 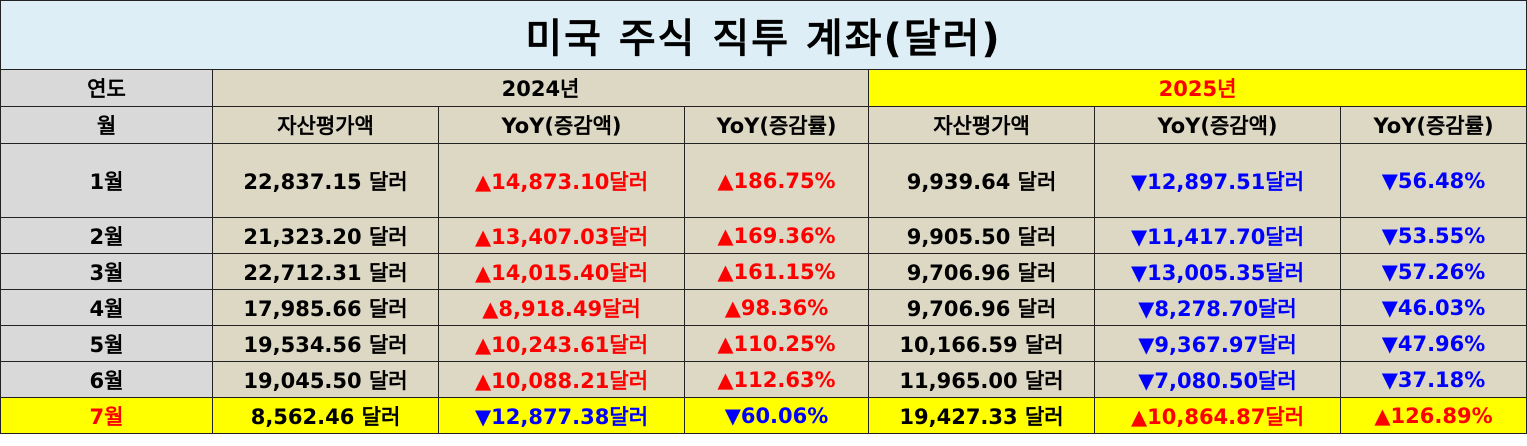 What do you see at coordinates (325, 180) in the screenshot?
I see `asset-2024-cell: 22,837.15 달러` at bounding box center [325, 180].